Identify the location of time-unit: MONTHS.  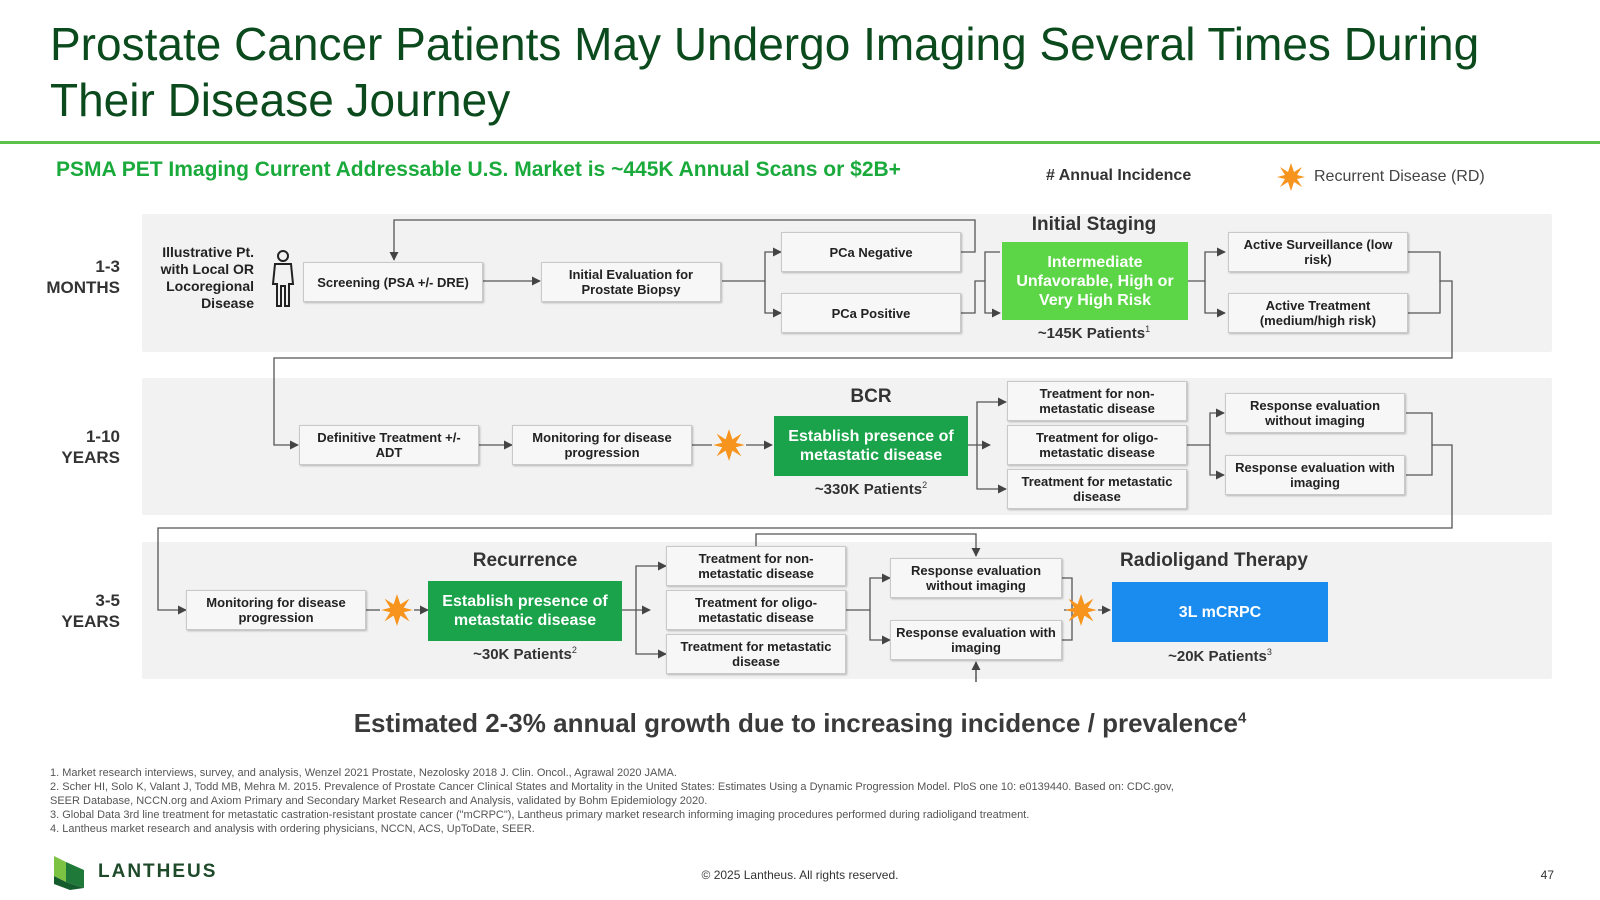
(83, 287).